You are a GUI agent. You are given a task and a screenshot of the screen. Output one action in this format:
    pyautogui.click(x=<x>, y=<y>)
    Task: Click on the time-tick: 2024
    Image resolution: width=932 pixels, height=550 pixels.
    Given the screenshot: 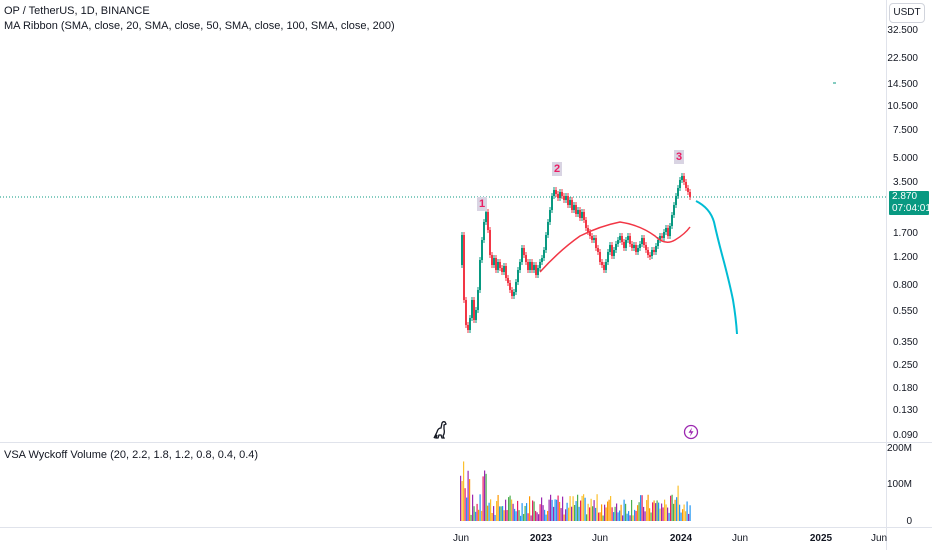 What is the action you would take?
    pyautogui.click(x=681, y=538)
    